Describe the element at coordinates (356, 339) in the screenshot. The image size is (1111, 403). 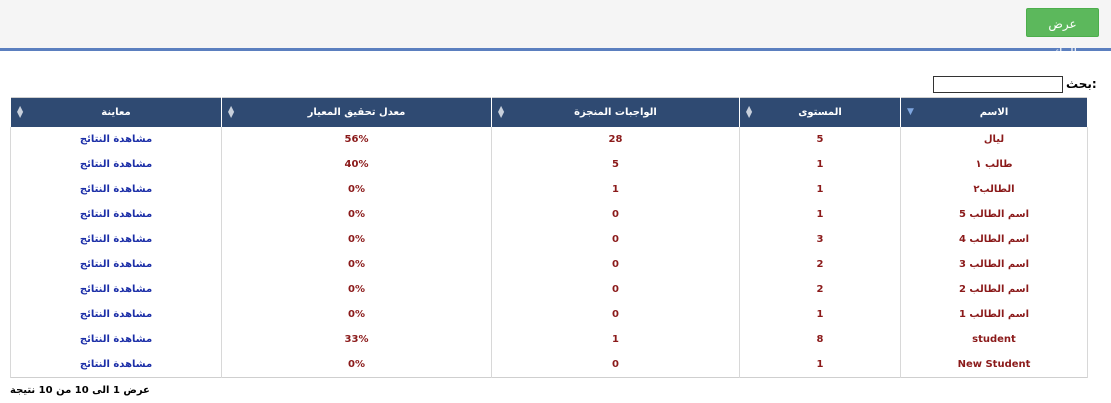
I see `cell-rate: 33%` at that location.